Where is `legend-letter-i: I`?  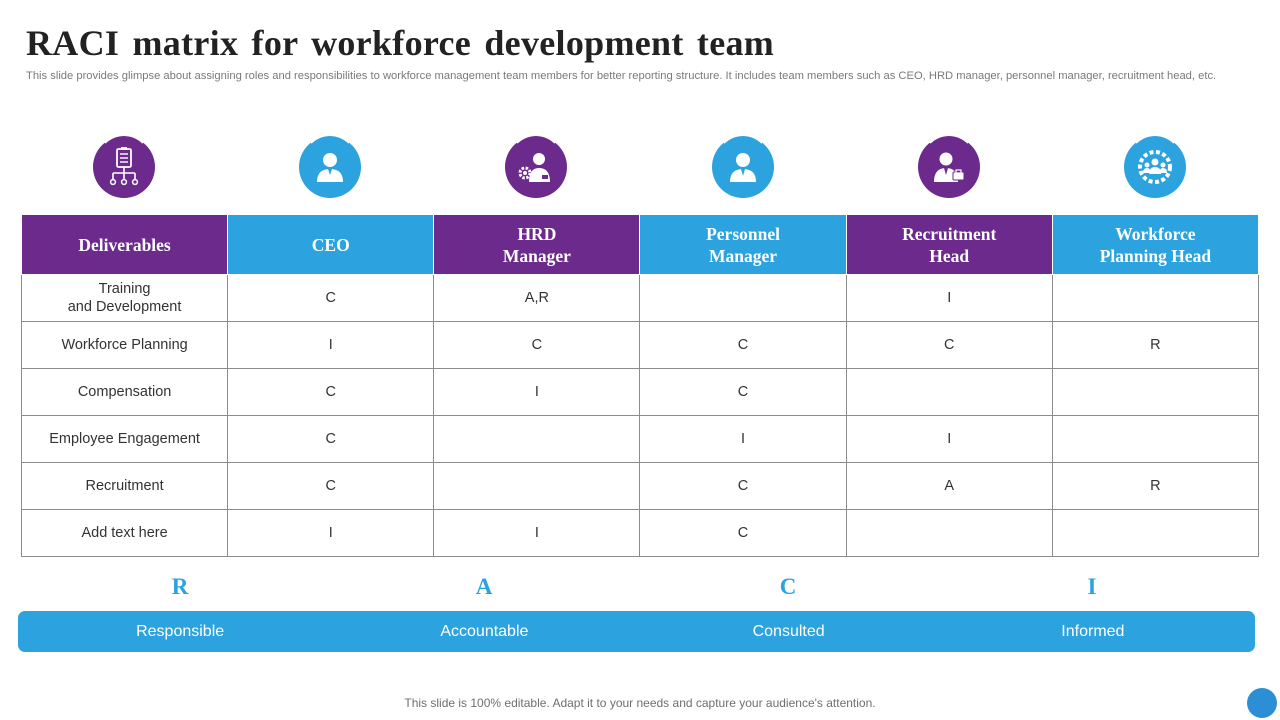
legend-letter-i: I is located at coordinates (1092, 586).